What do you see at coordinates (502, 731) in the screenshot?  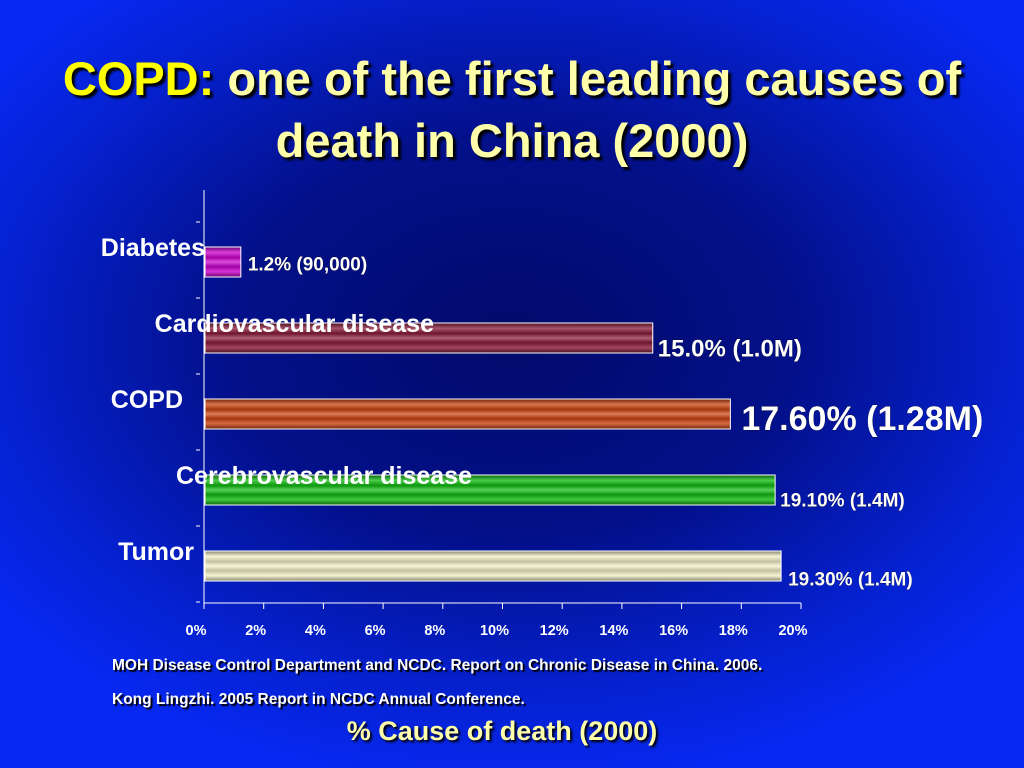 I see `x-axis-title: % Cause of death (2000)` at bounding box center [502, 731].